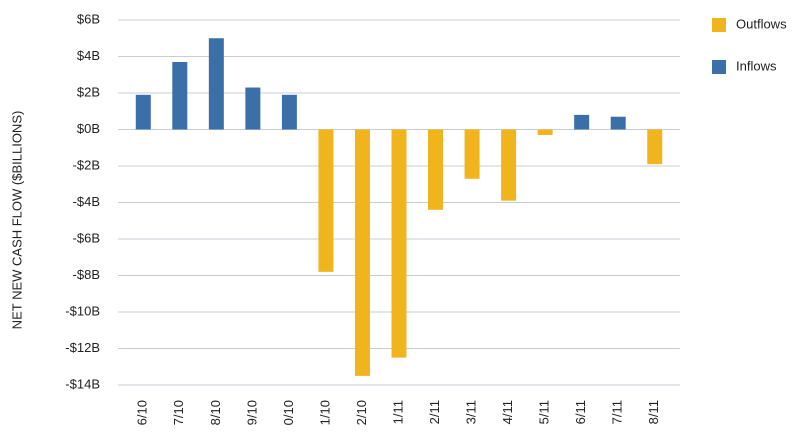  Describe the element at coordinates (86, 201) in the screenshot. I see `y-tick-label: -$4B` at that location.